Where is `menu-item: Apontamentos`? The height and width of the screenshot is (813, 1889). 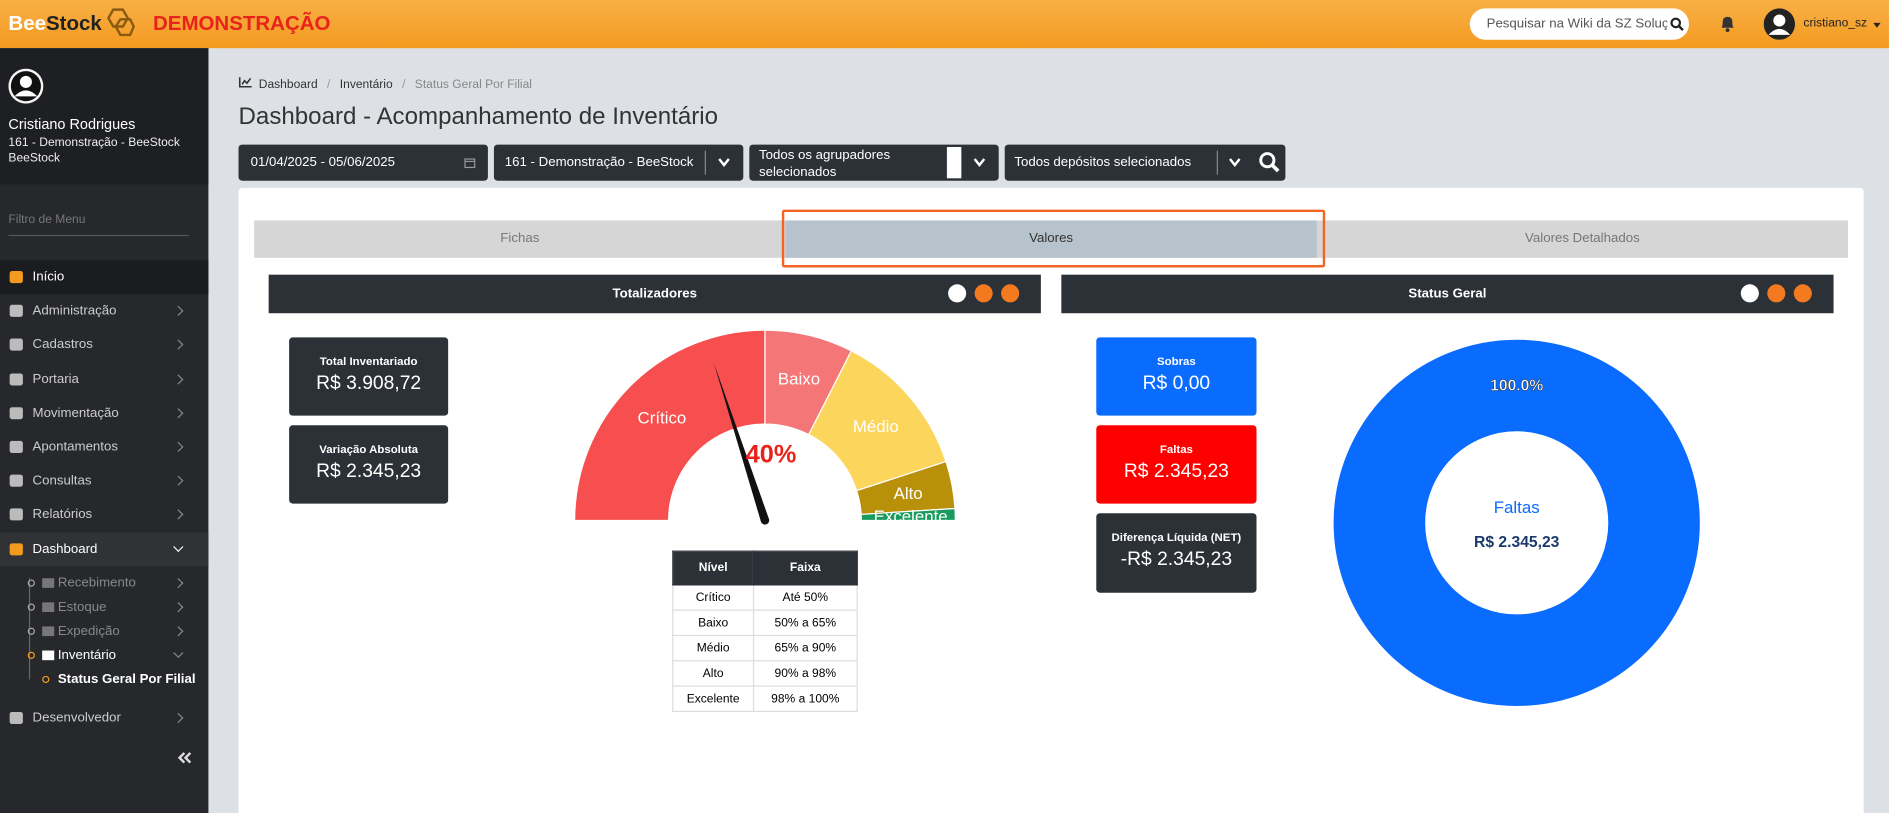 menu-item: Apontamentos is located at coordinates (104, 447).